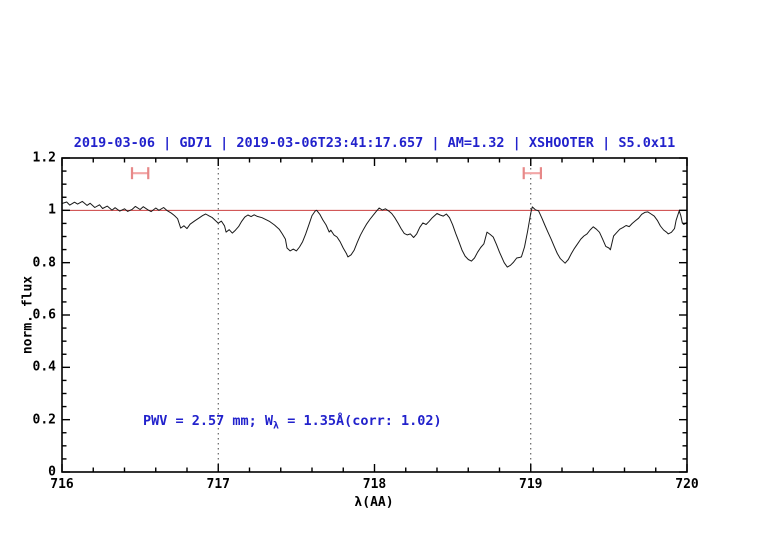 The width and height of the screenshot is (782, 542). I want to click on y-axis-label: norm. flux, so click(28, 315).